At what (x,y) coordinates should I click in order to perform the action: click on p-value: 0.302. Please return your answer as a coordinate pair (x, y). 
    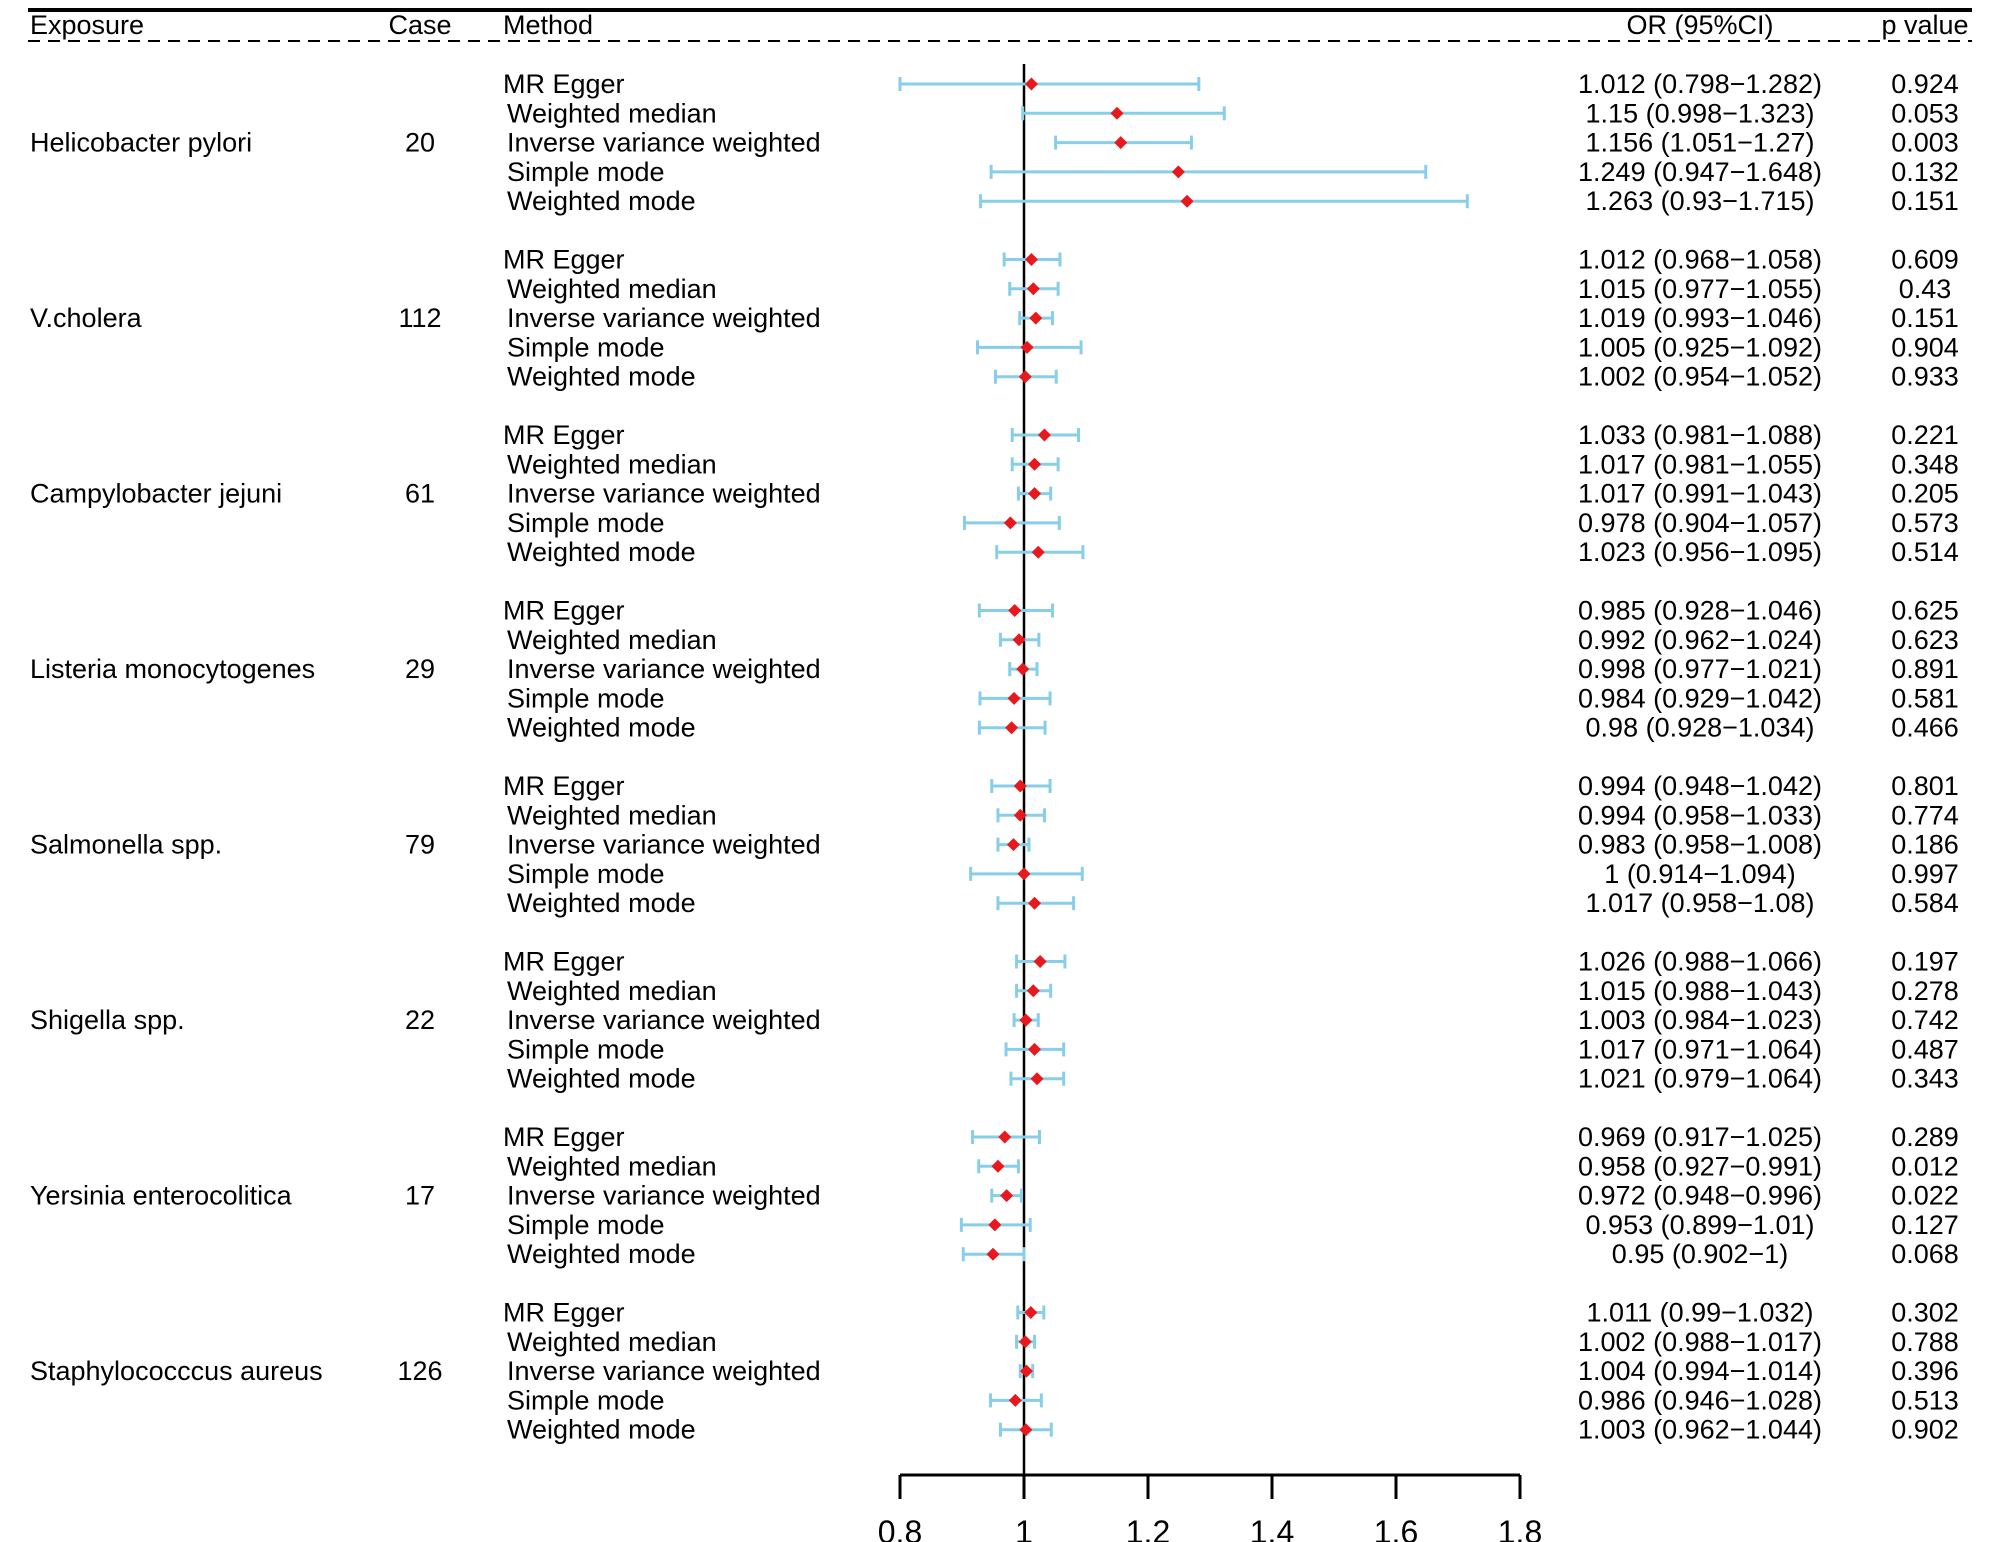
    Looking at the image, I should click on (1925, 1313).